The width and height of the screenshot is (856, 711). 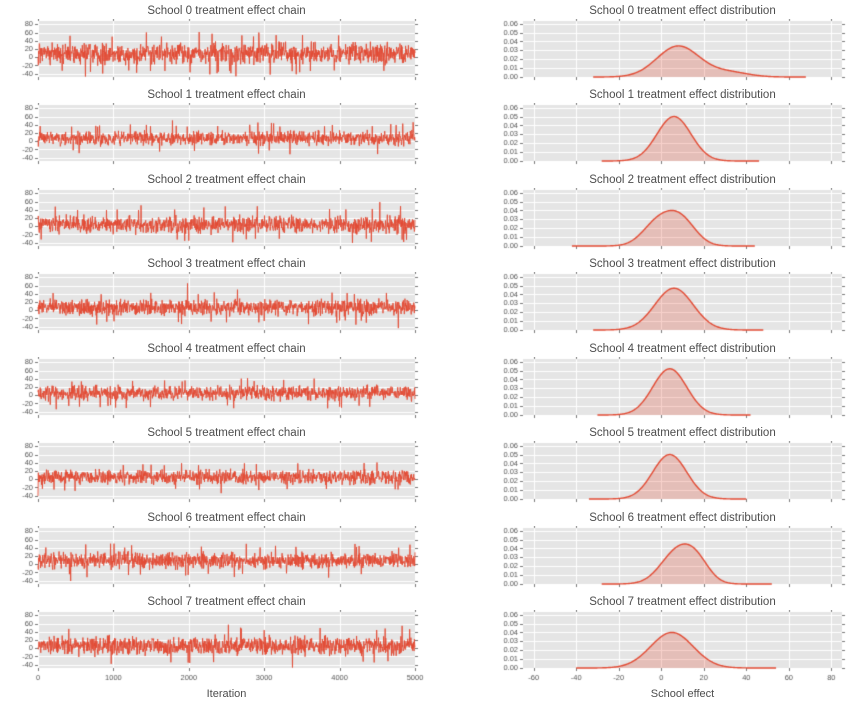 What do you see at coordinates (682, 11) in the screenshot?
I see `density-title-0: School 0 treatment effect distribution` at bounding box center [682, 11].